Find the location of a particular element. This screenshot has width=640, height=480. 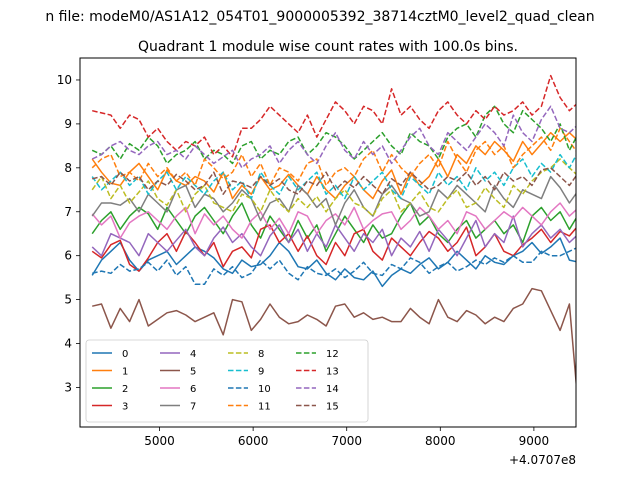

y-tick-label: 8 is located at coordinates (68, 168).